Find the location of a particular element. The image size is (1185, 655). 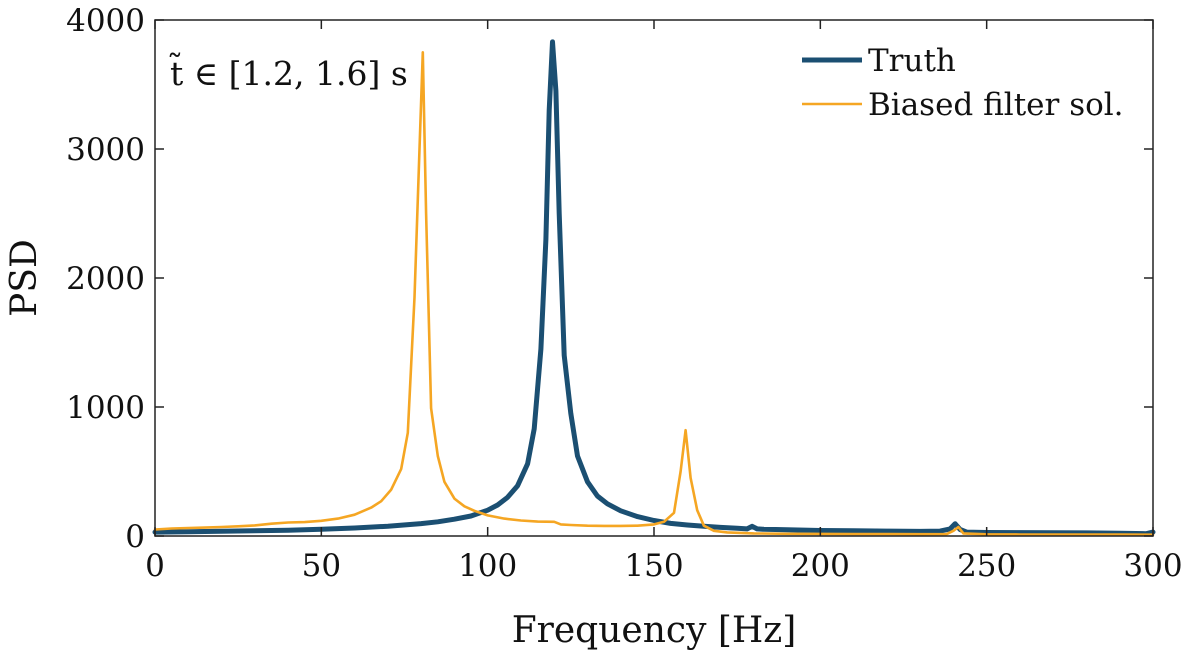

y-tick-label: 4000 is located at coordinates (105, 21).